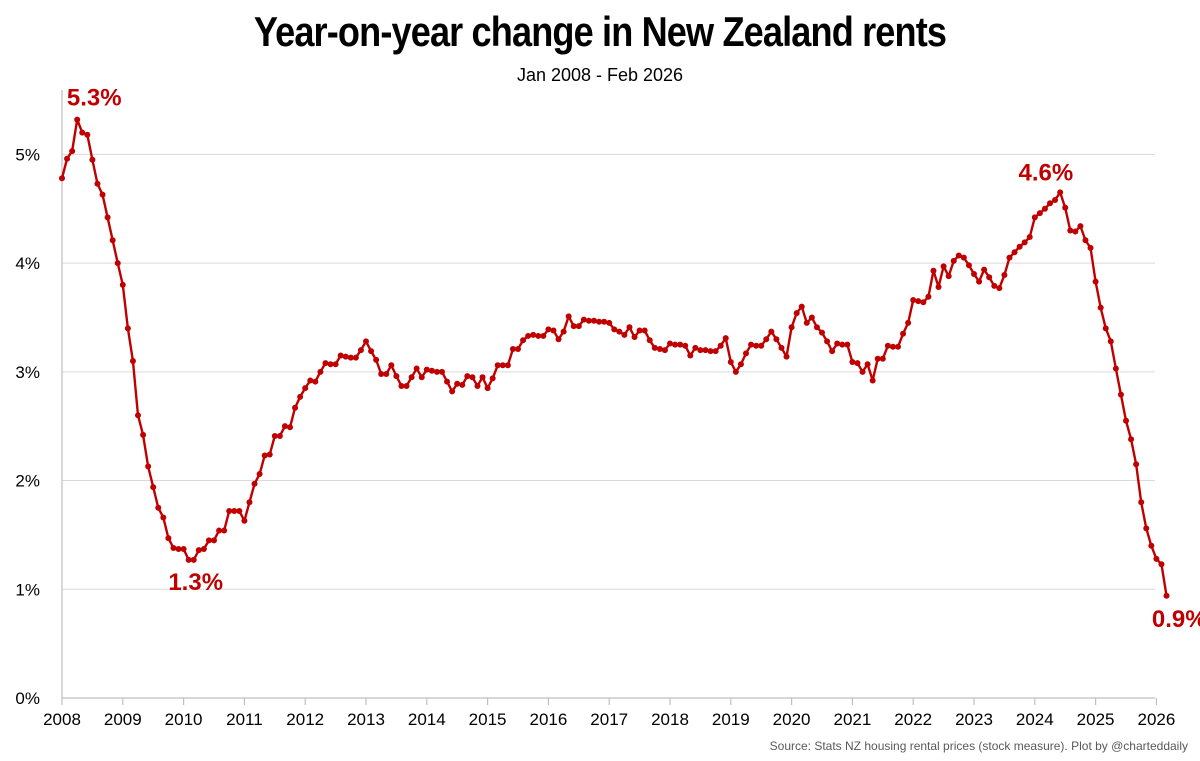  Describe the element at coordinates (852, 719) in the screenshot. I see `x-tick-label: 2021` at that location.